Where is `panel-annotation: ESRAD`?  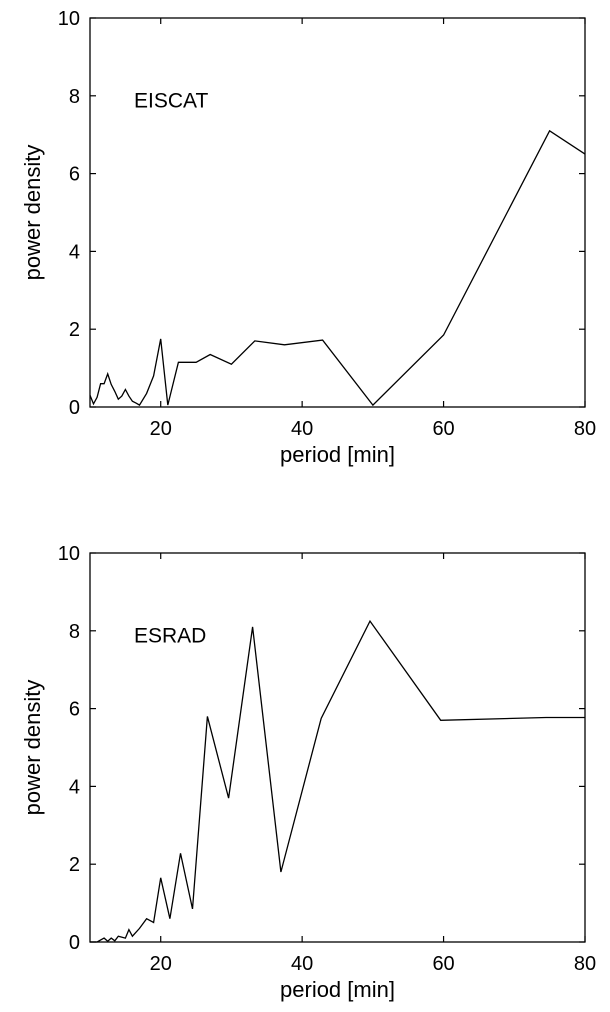
panel-annotation: ESRAD is located at coordinates (170, 635).